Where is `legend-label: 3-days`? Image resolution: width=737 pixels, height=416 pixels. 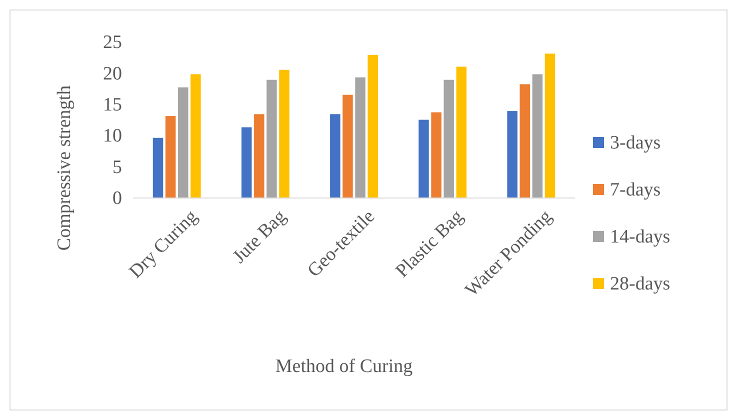
legend-label: 3-days is located at coordinates (635, 143).